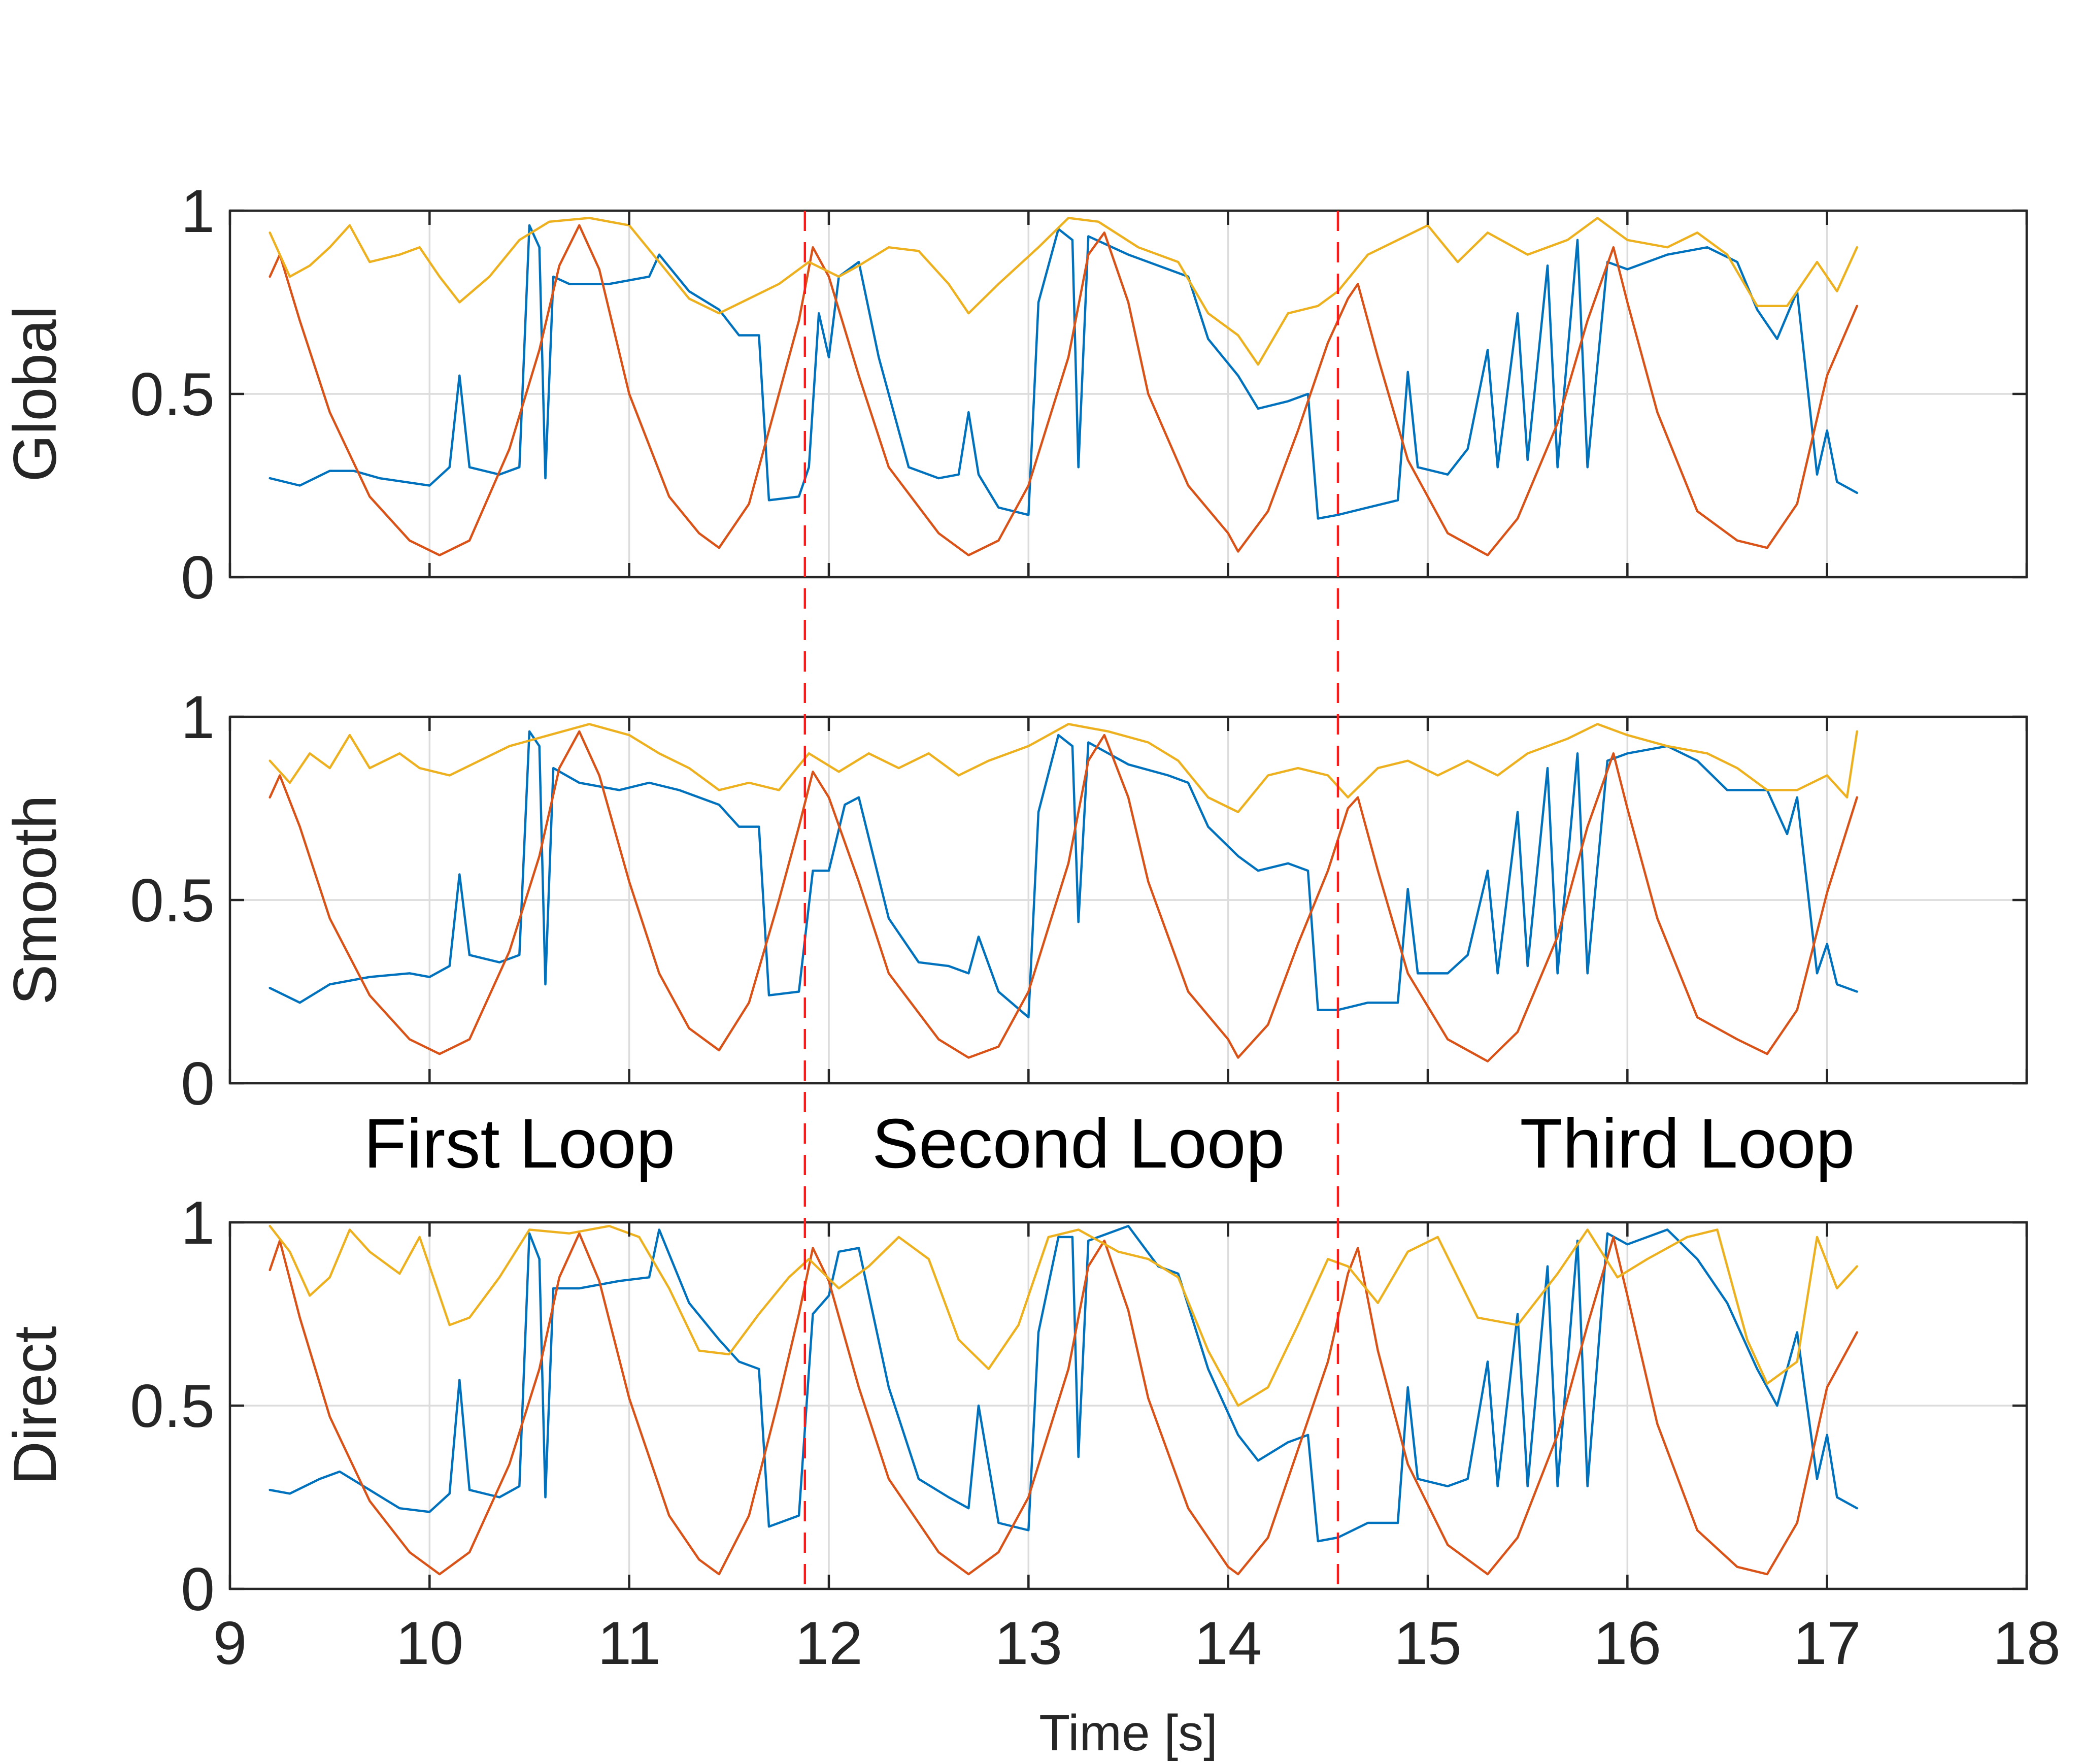 Image resolution: width=2082 pixels, height=1764 pixels. I want to click on panel-smooth-series, so click(1063, 892).